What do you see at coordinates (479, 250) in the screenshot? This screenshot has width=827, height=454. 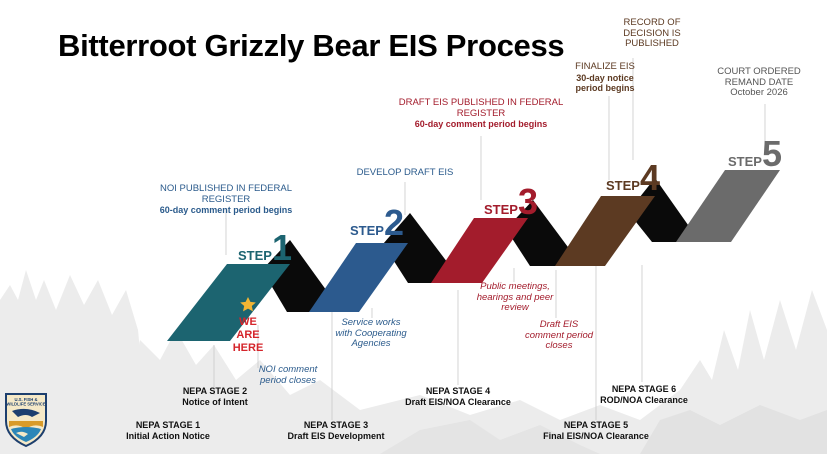 I see `step-3-band` at bounding box center [479, 250].